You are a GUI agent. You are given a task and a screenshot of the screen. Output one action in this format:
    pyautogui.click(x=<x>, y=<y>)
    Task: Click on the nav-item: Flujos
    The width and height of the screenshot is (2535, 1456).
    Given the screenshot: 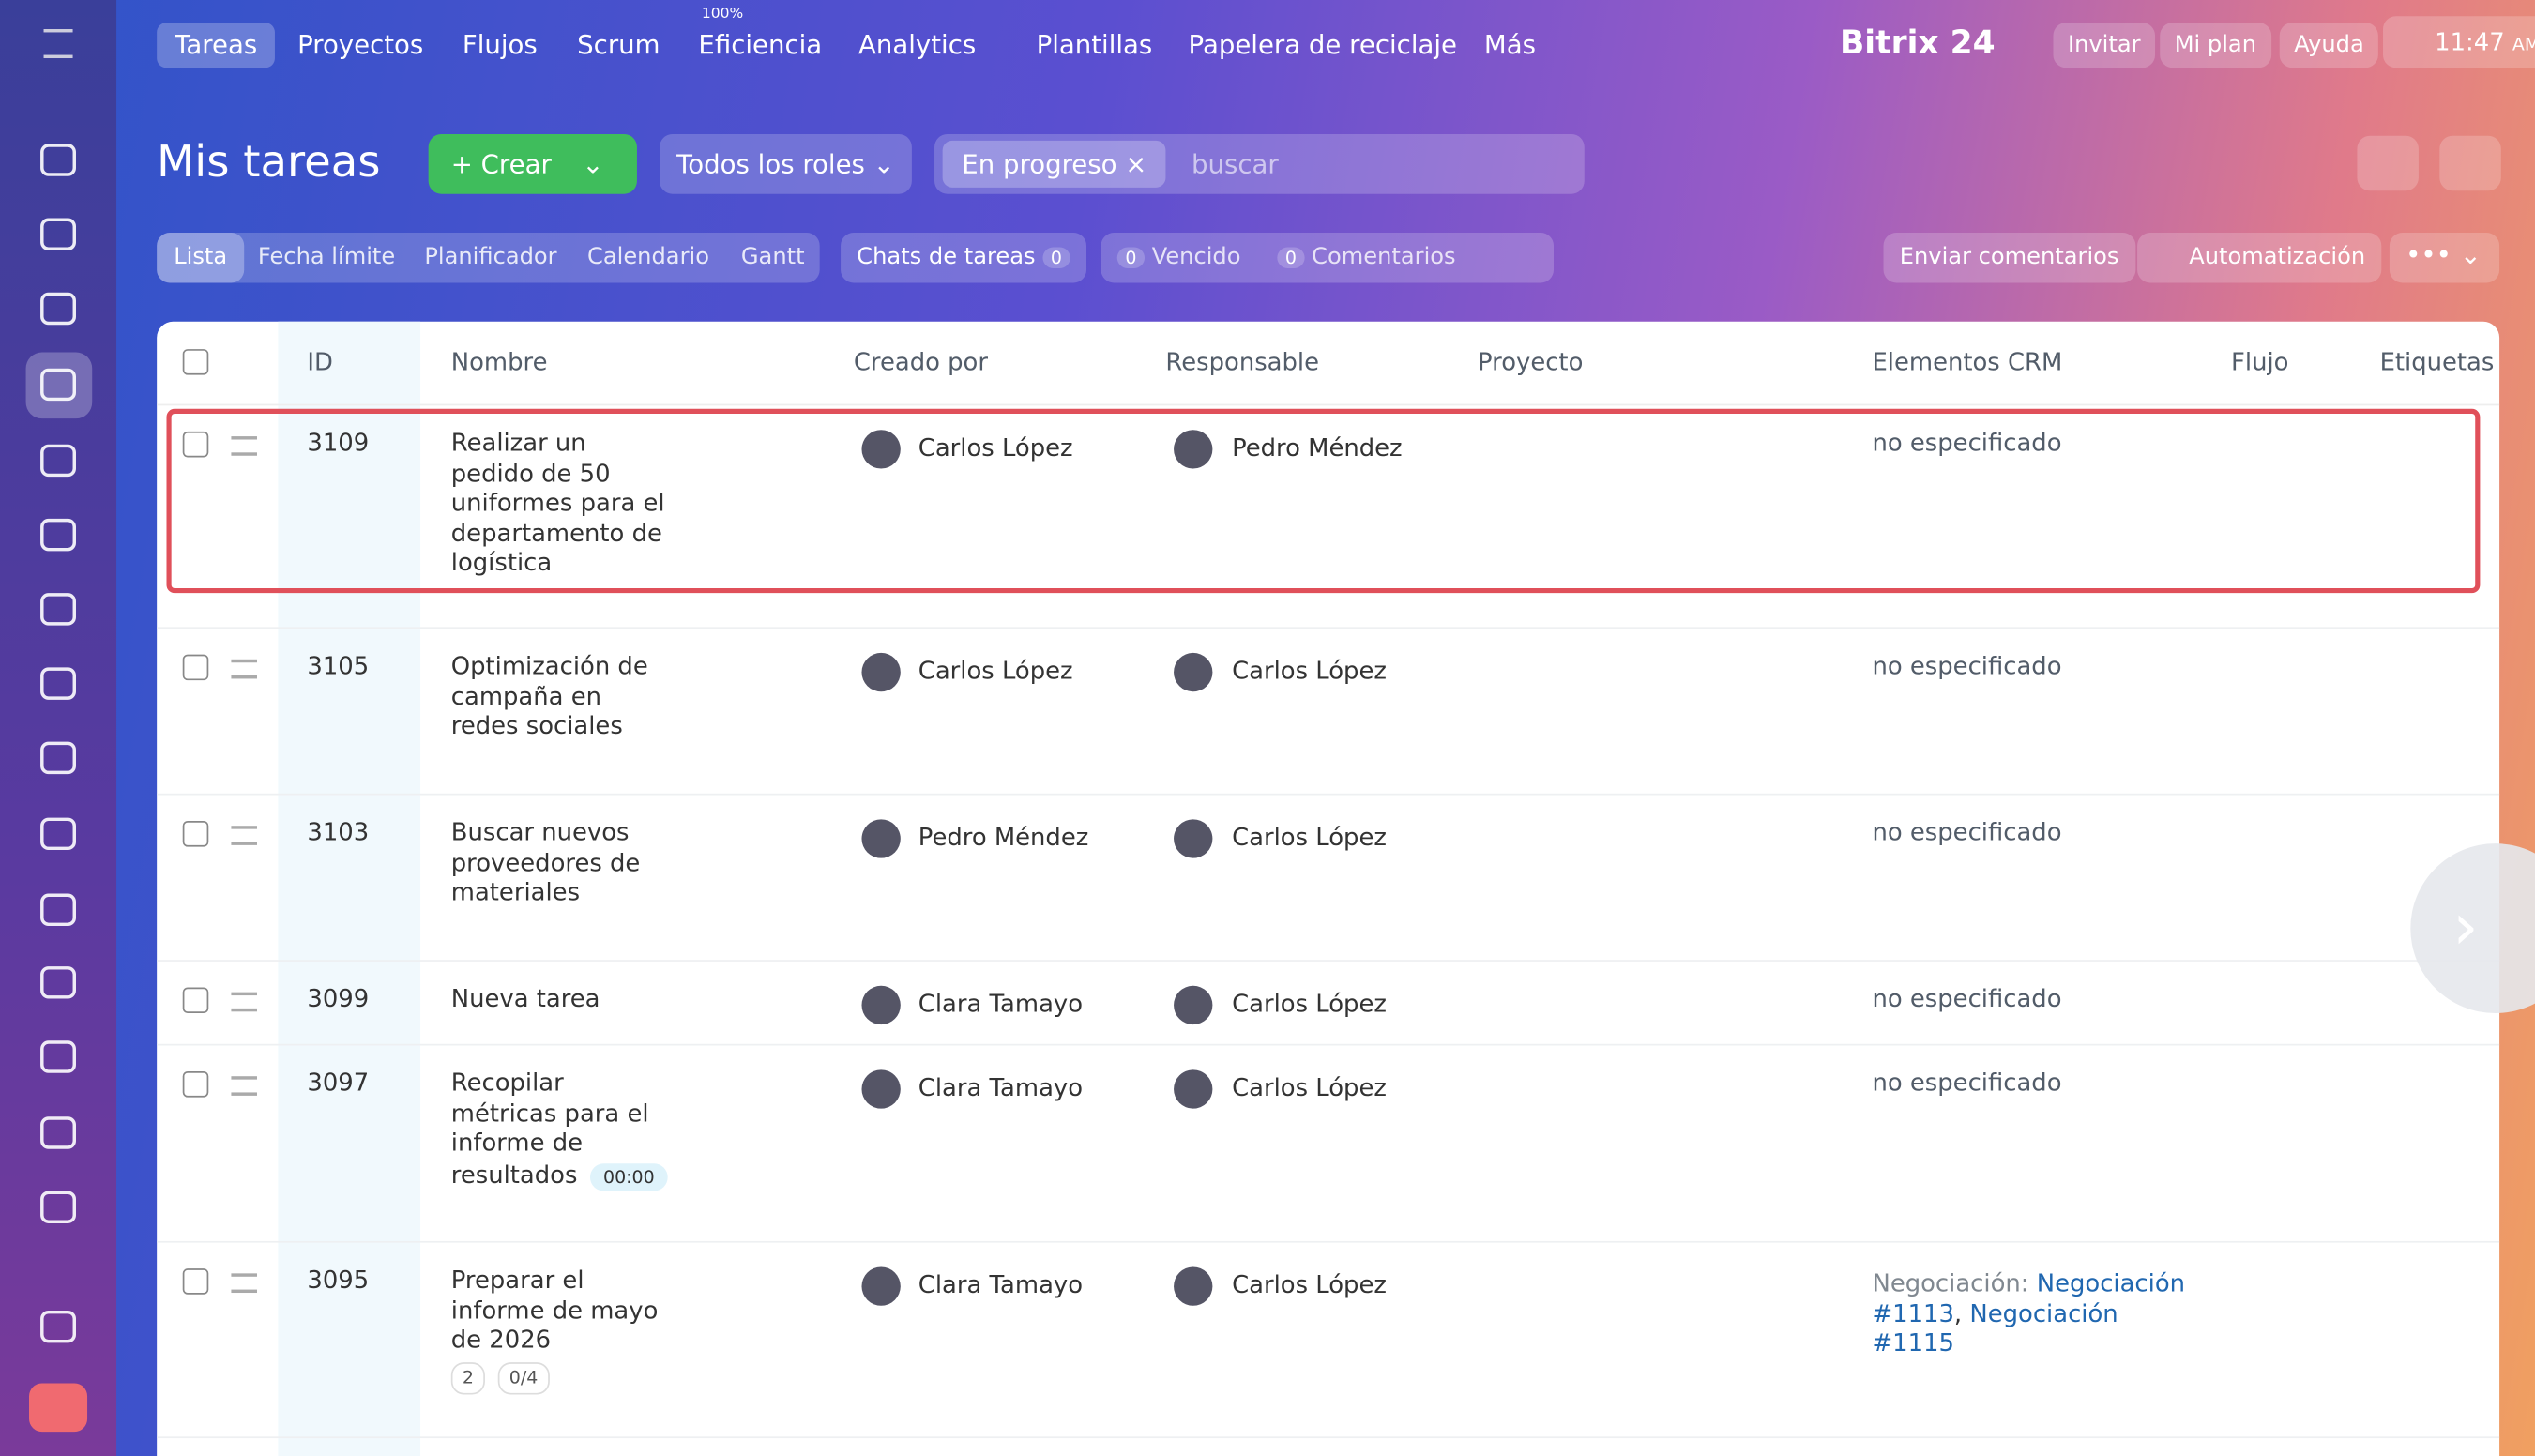 What is the action you would take?
    pyautogui.click(x=500, y=44)
    